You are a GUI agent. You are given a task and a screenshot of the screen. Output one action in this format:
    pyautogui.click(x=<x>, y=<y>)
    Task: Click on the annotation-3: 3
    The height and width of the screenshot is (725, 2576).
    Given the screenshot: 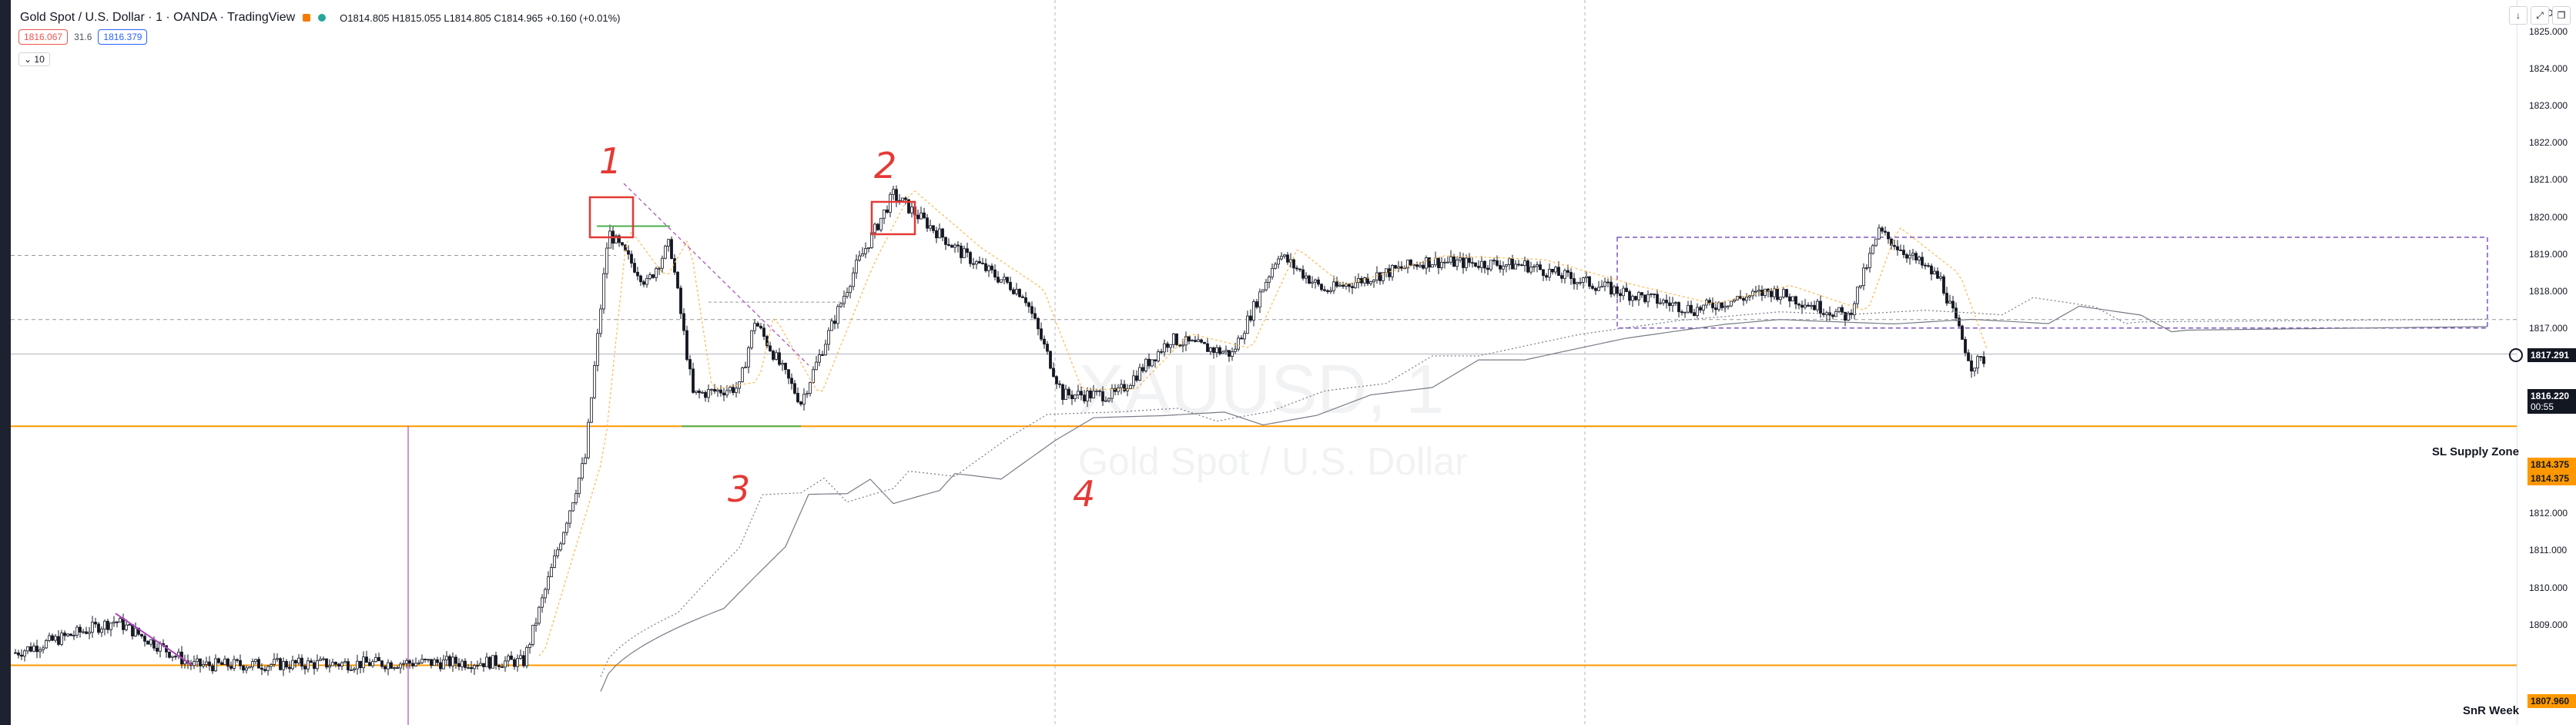 What is the action you would take?
    pyautogui.click(x=739, y=489)
    